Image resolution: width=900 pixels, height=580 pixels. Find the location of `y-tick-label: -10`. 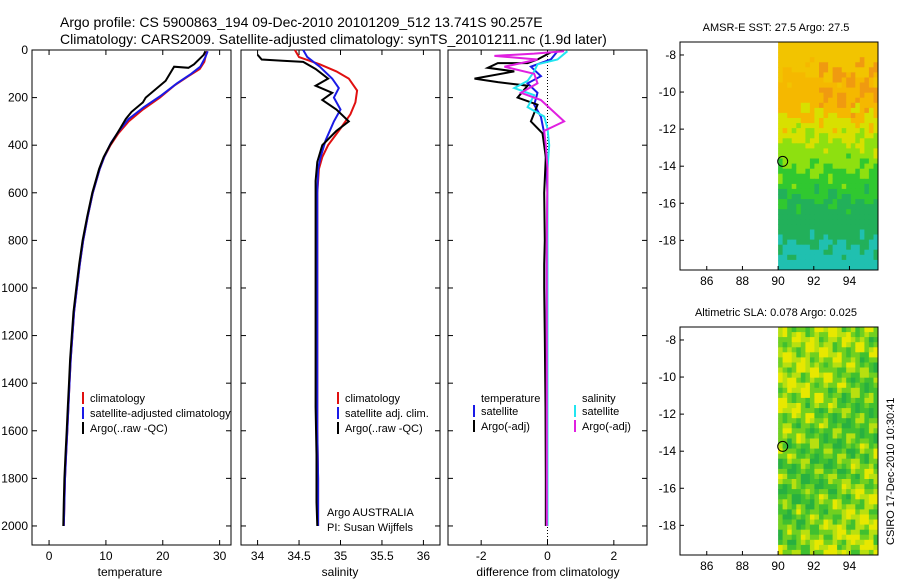

y-tick-label: -10 is located at coordinates (668, 92).